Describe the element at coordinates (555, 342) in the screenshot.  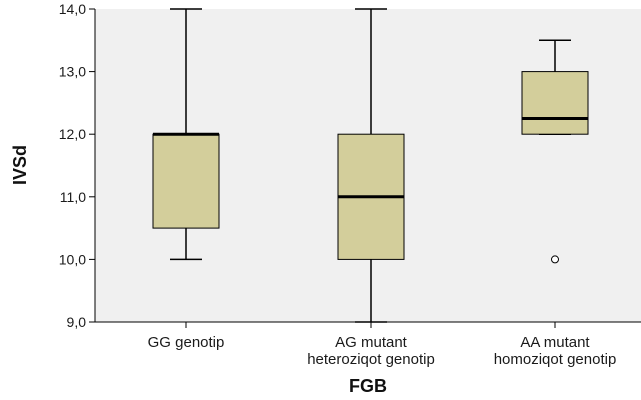
I see `x-category-label: AA mutant` at that location.